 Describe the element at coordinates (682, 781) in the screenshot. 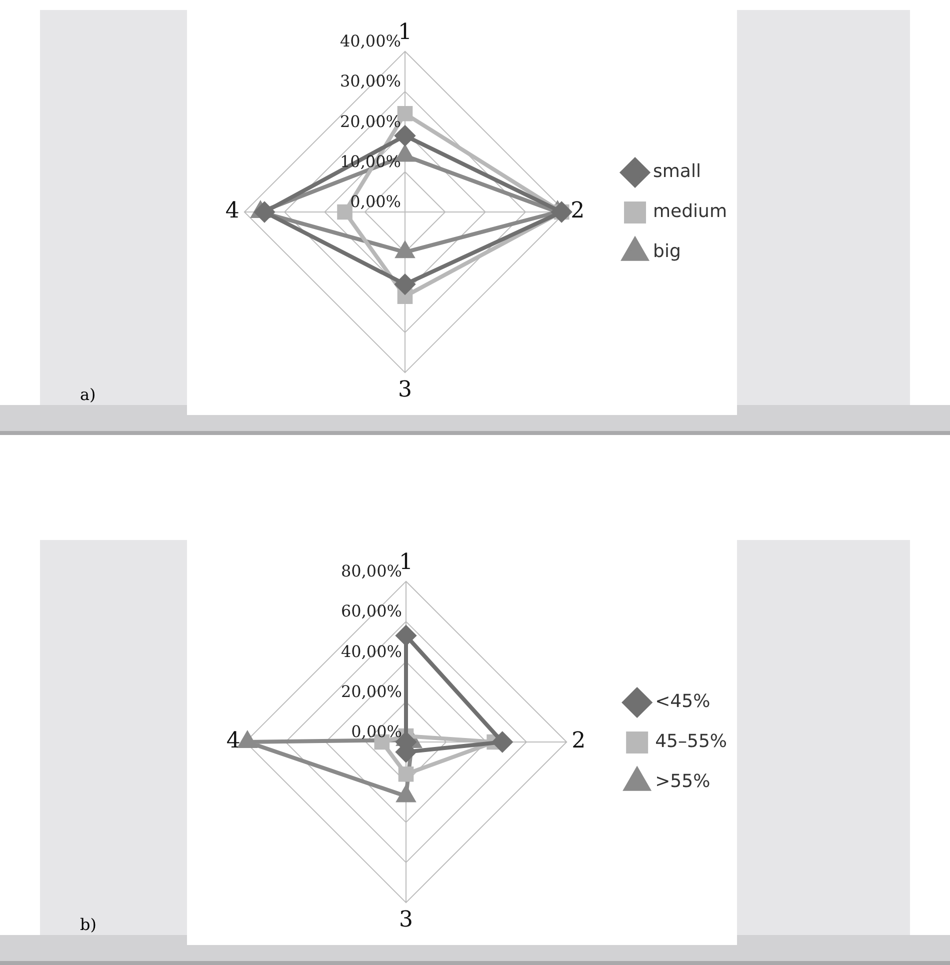

I see `legend-label: >55%` at that location.